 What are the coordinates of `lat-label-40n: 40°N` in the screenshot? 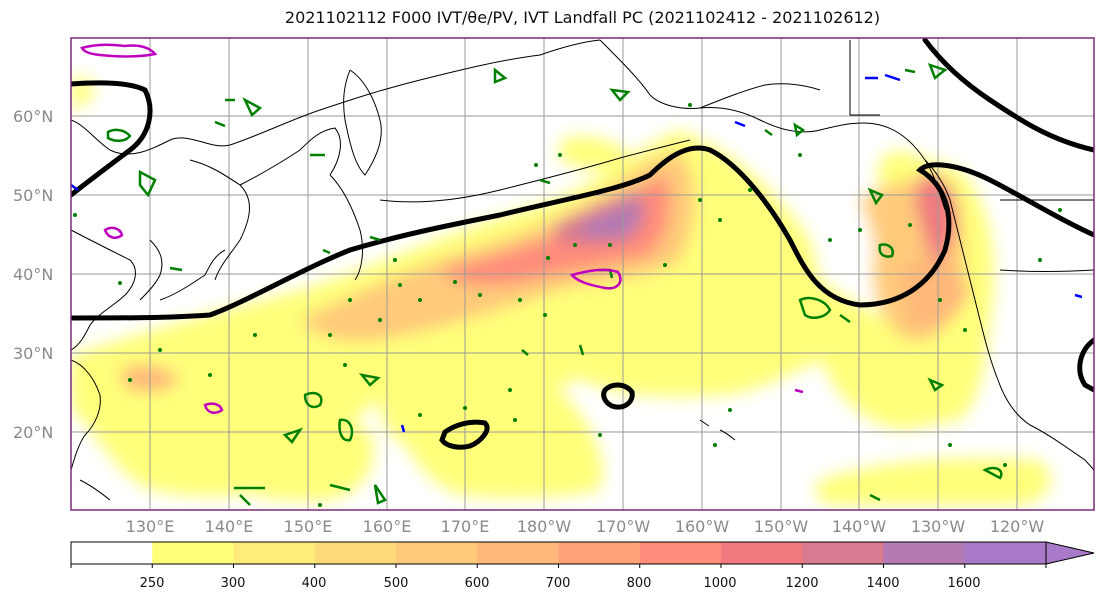 It's located at (33, 274).